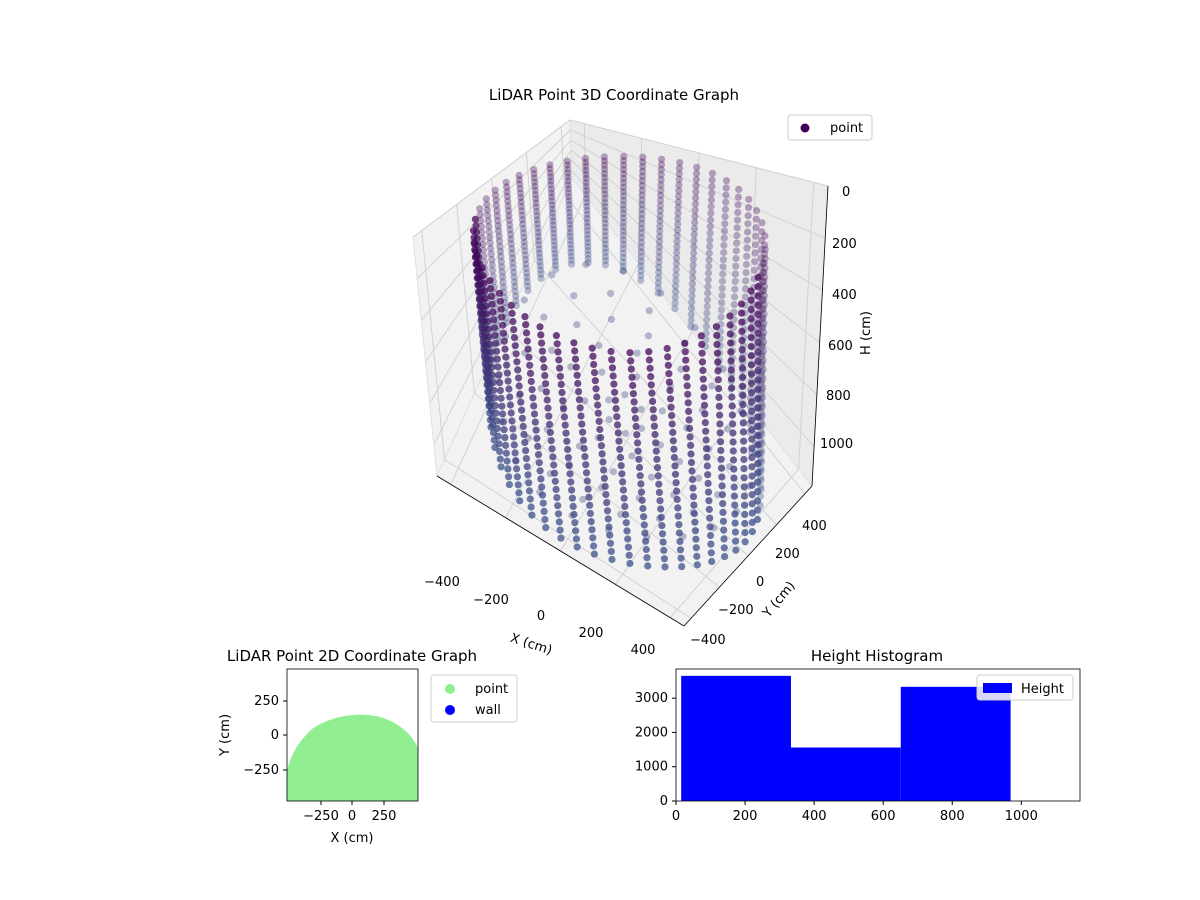 This screenshot has width=1200, height=900. Describe the element at coordinates (830, 127) in the screenshot. I see `legend-3d: point` at that location.